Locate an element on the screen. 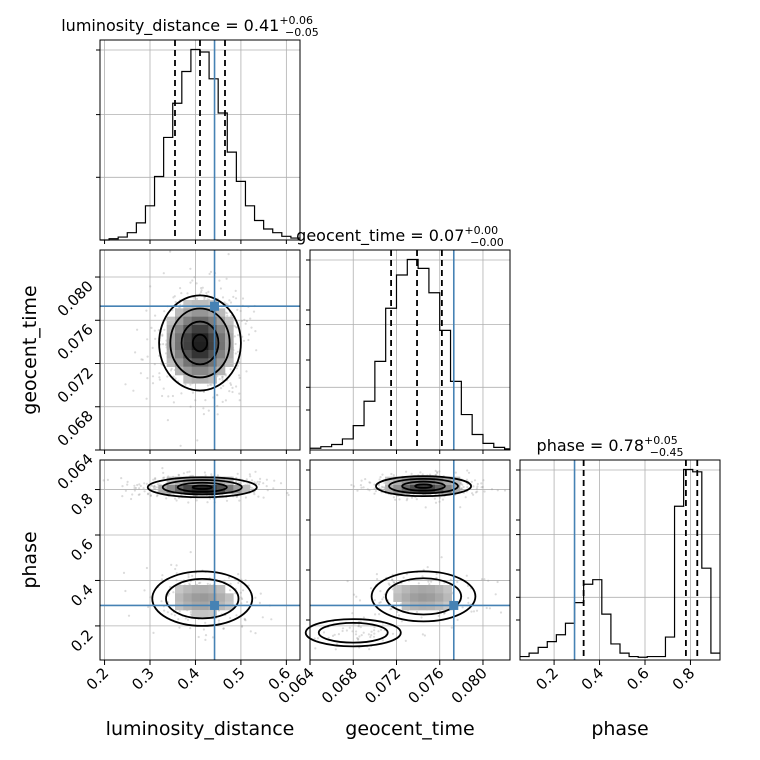  x-tick-label: 0.080 is located at coordinates (469, 685).